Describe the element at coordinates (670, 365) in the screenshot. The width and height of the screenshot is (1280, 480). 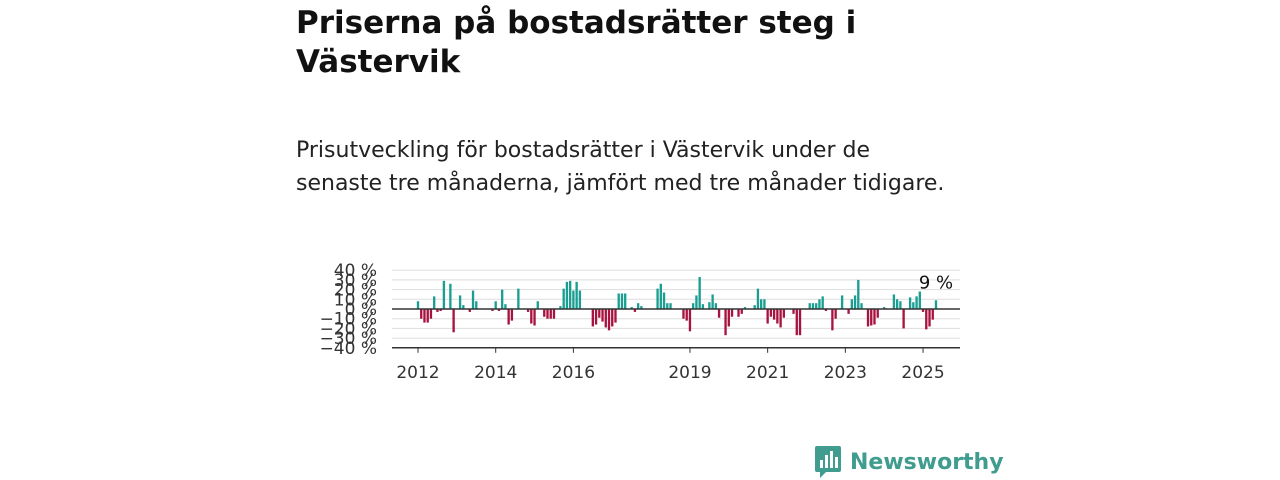
I see `x-axis-ticks: 2012 2014 2016 2019 2021 2023 2025` at that location.